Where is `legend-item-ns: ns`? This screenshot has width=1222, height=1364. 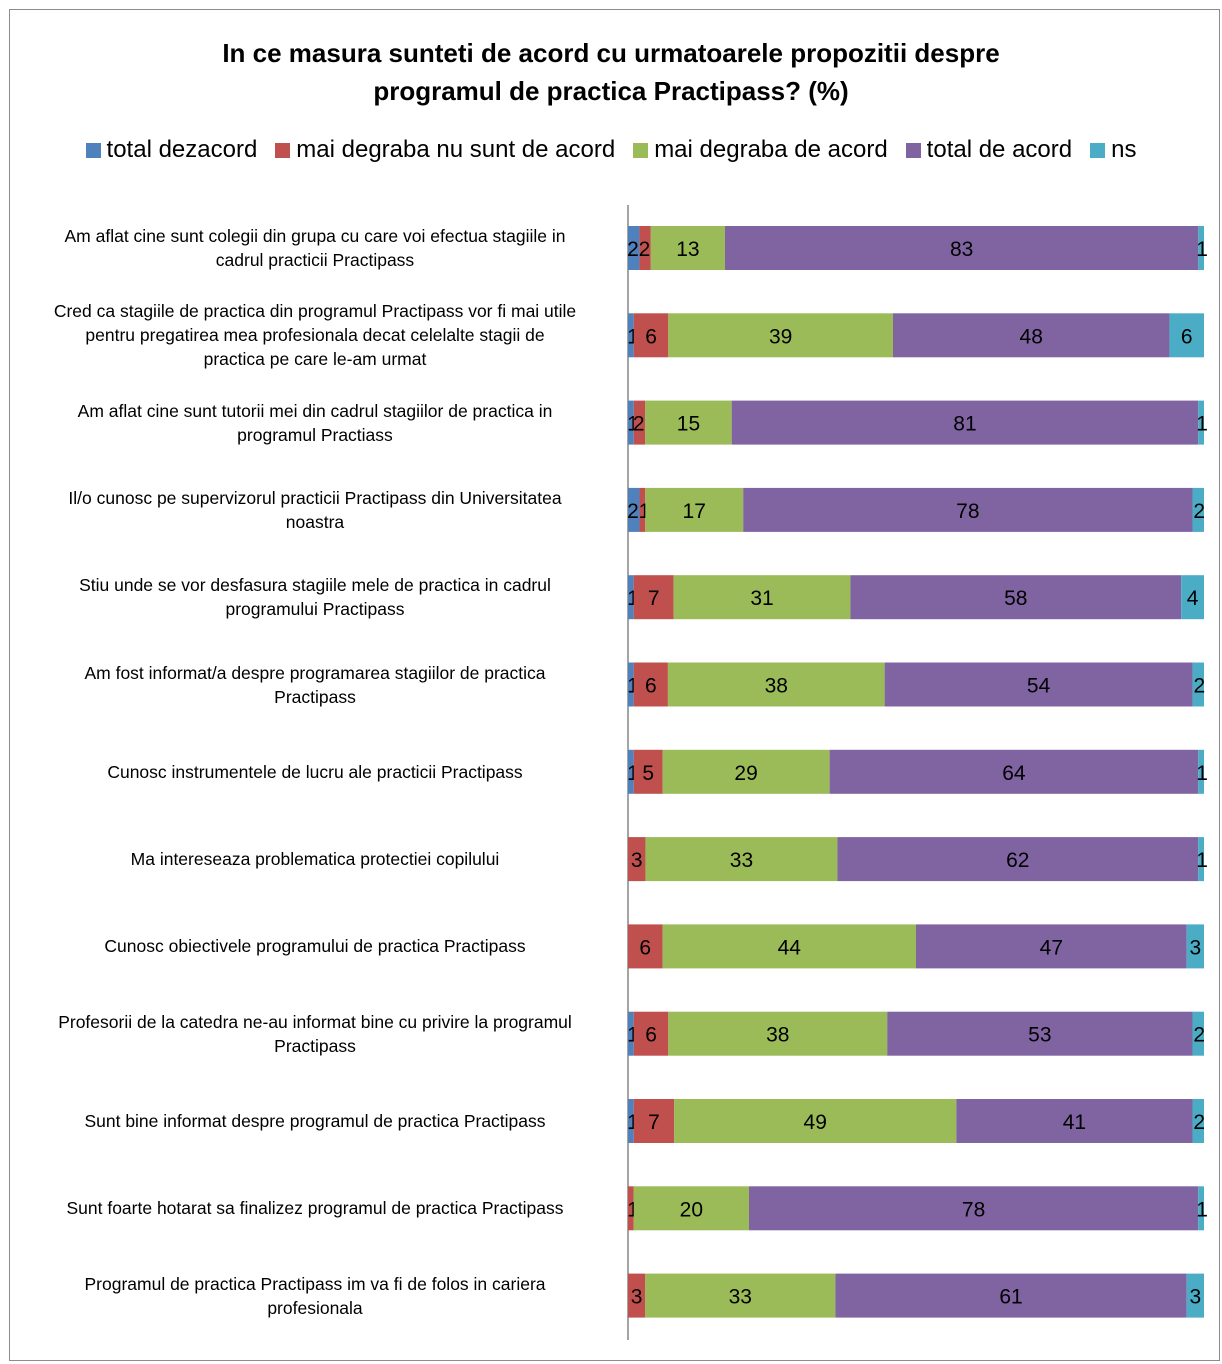 legend-item-ns: ns is located at coordinates (1113, 150).